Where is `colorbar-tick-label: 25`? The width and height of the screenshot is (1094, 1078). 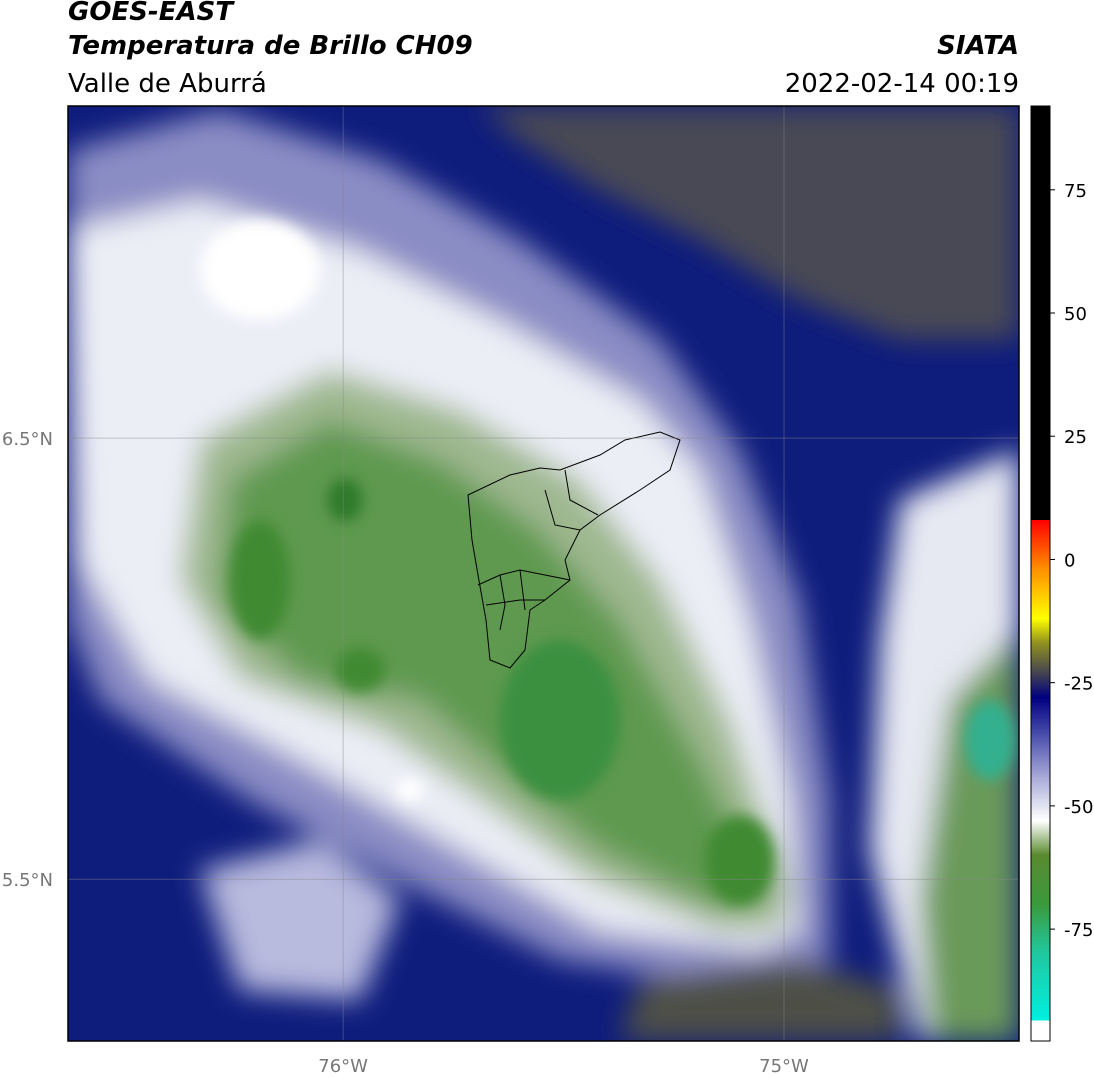 colorbar-tick-label: 25 is located at coordinates (1075, 437).